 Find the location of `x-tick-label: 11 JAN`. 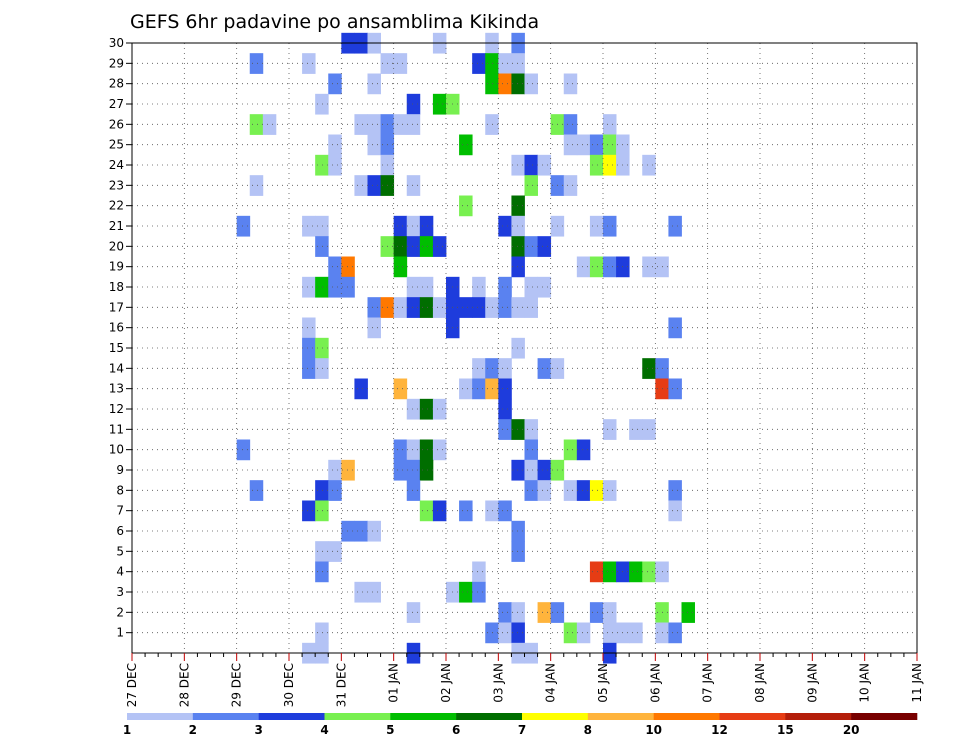

x-tick-label: 11 JAN is located at coordinates (917, 683).